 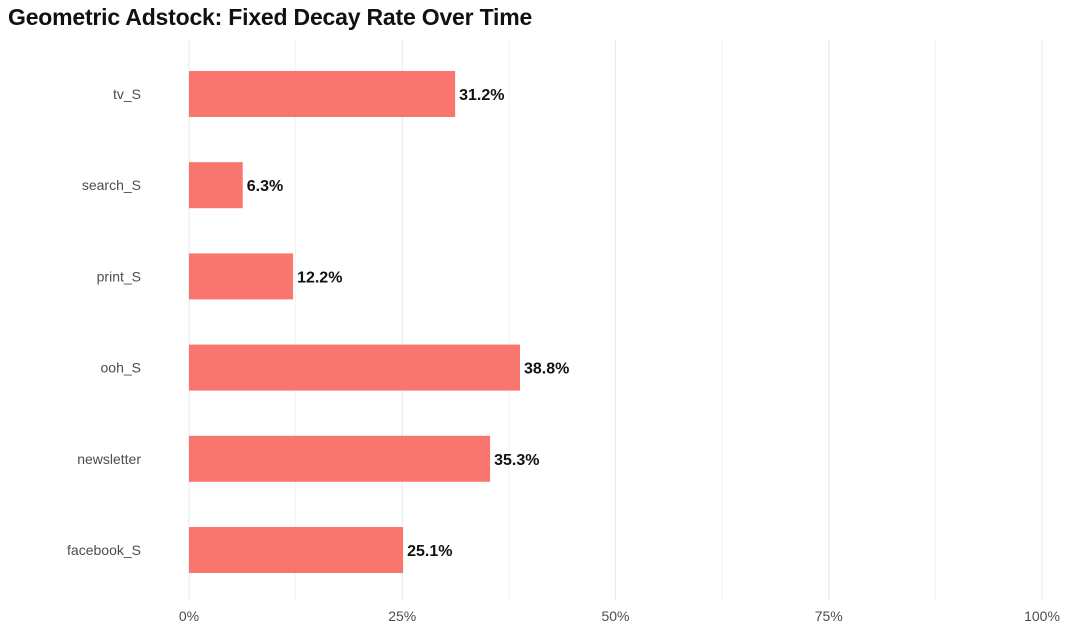 I want to click on category-label: search_S, so click(x=111, y=185).